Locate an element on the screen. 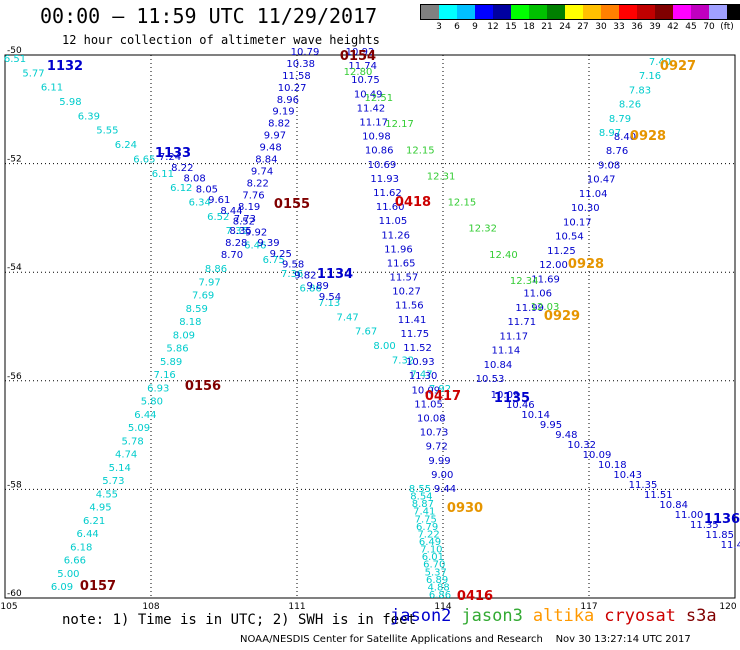  pass-id-label: 0157 is located at coordinates (98, 586).